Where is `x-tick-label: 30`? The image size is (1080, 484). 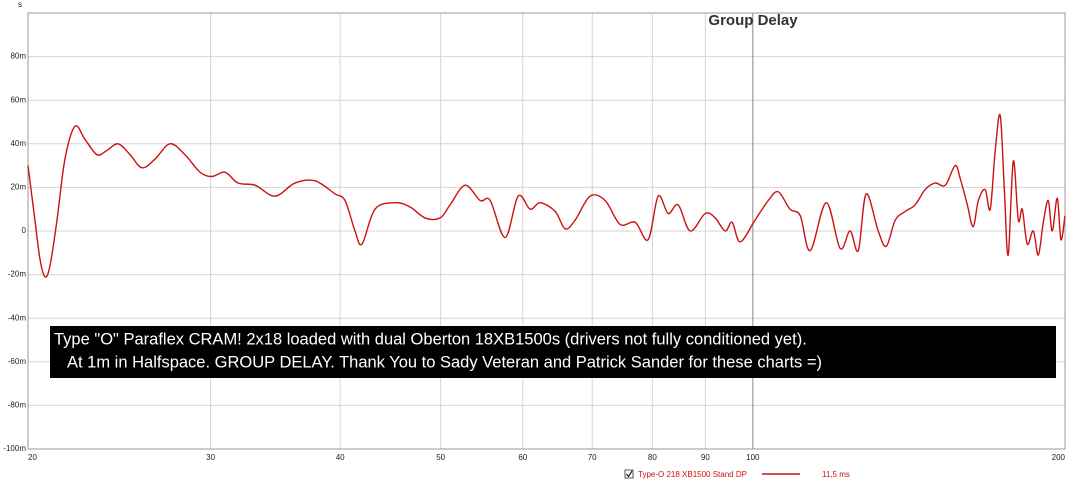
x-tick-label: 30 is located at coordinates (210, 457).